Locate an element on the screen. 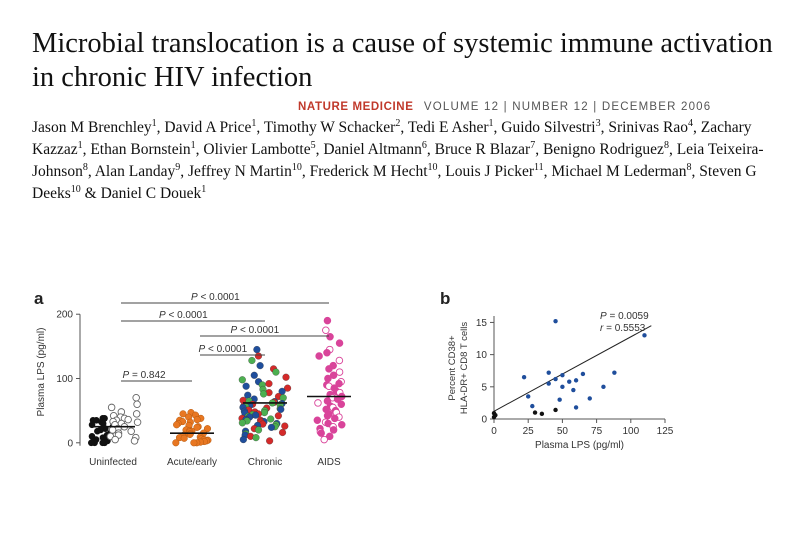  author: Louis J Picker is located at coordinates (489, 171).